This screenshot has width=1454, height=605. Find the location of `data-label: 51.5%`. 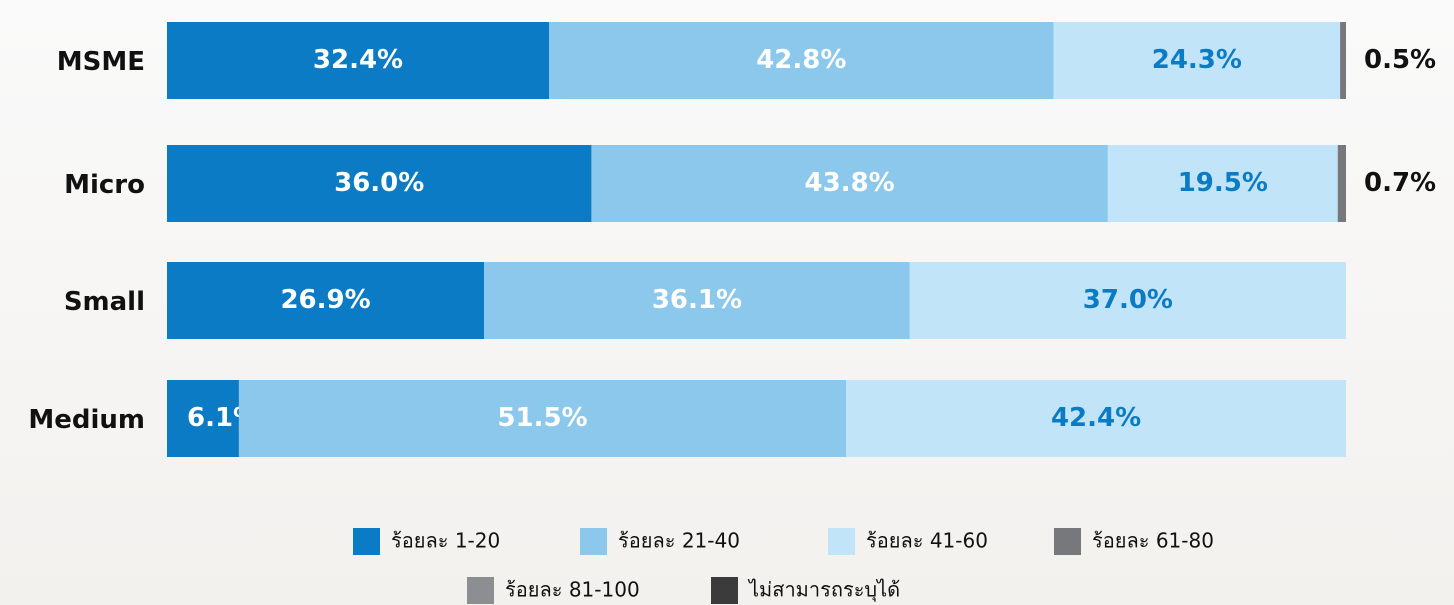

data-label: 51.5% is located at coordinates (542, 418).